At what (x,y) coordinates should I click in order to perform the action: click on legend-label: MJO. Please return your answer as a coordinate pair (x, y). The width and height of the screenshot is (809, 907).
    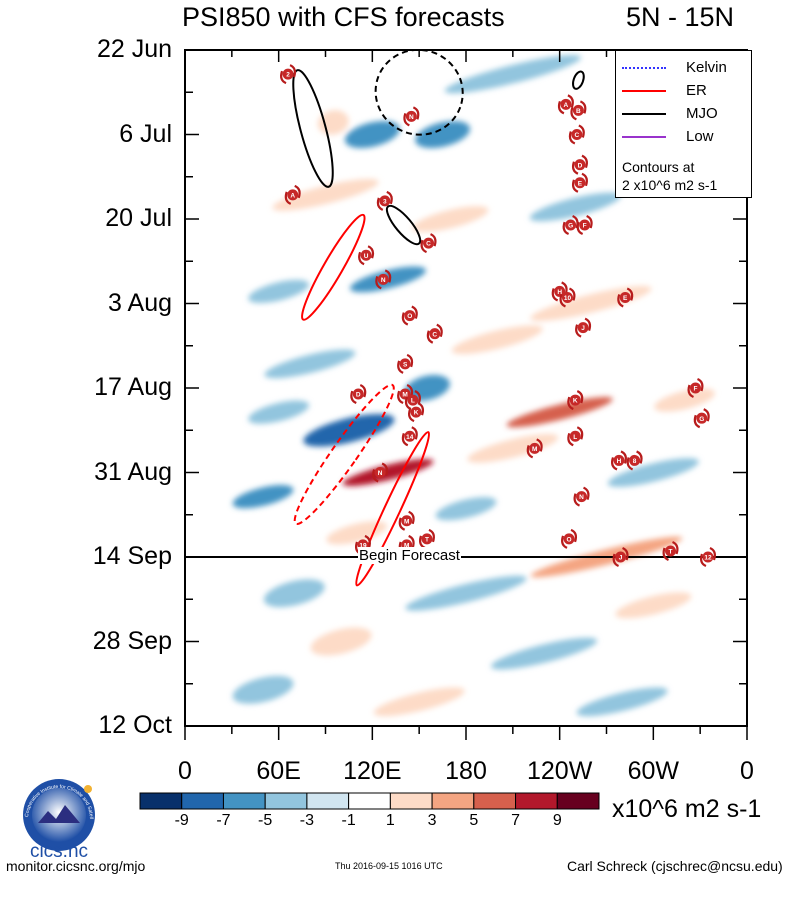
    Looking at the image, I should click on (702, 113).